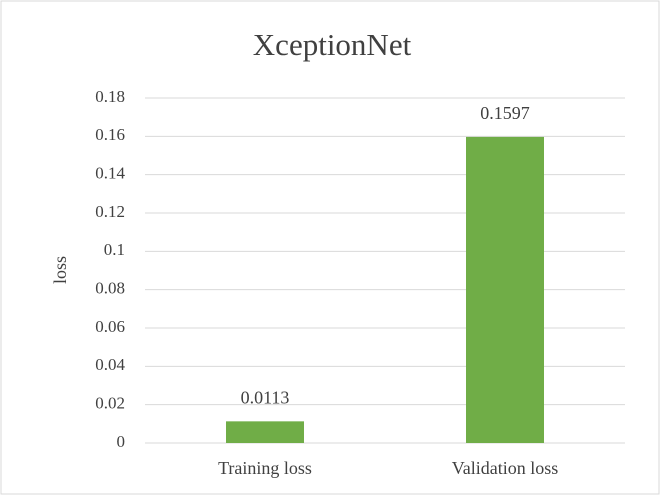 The image size is (660, 495). Describe the element at coordinates (110, 288) in the screenshot. I see `y-tick-label: 0.08` at that location.